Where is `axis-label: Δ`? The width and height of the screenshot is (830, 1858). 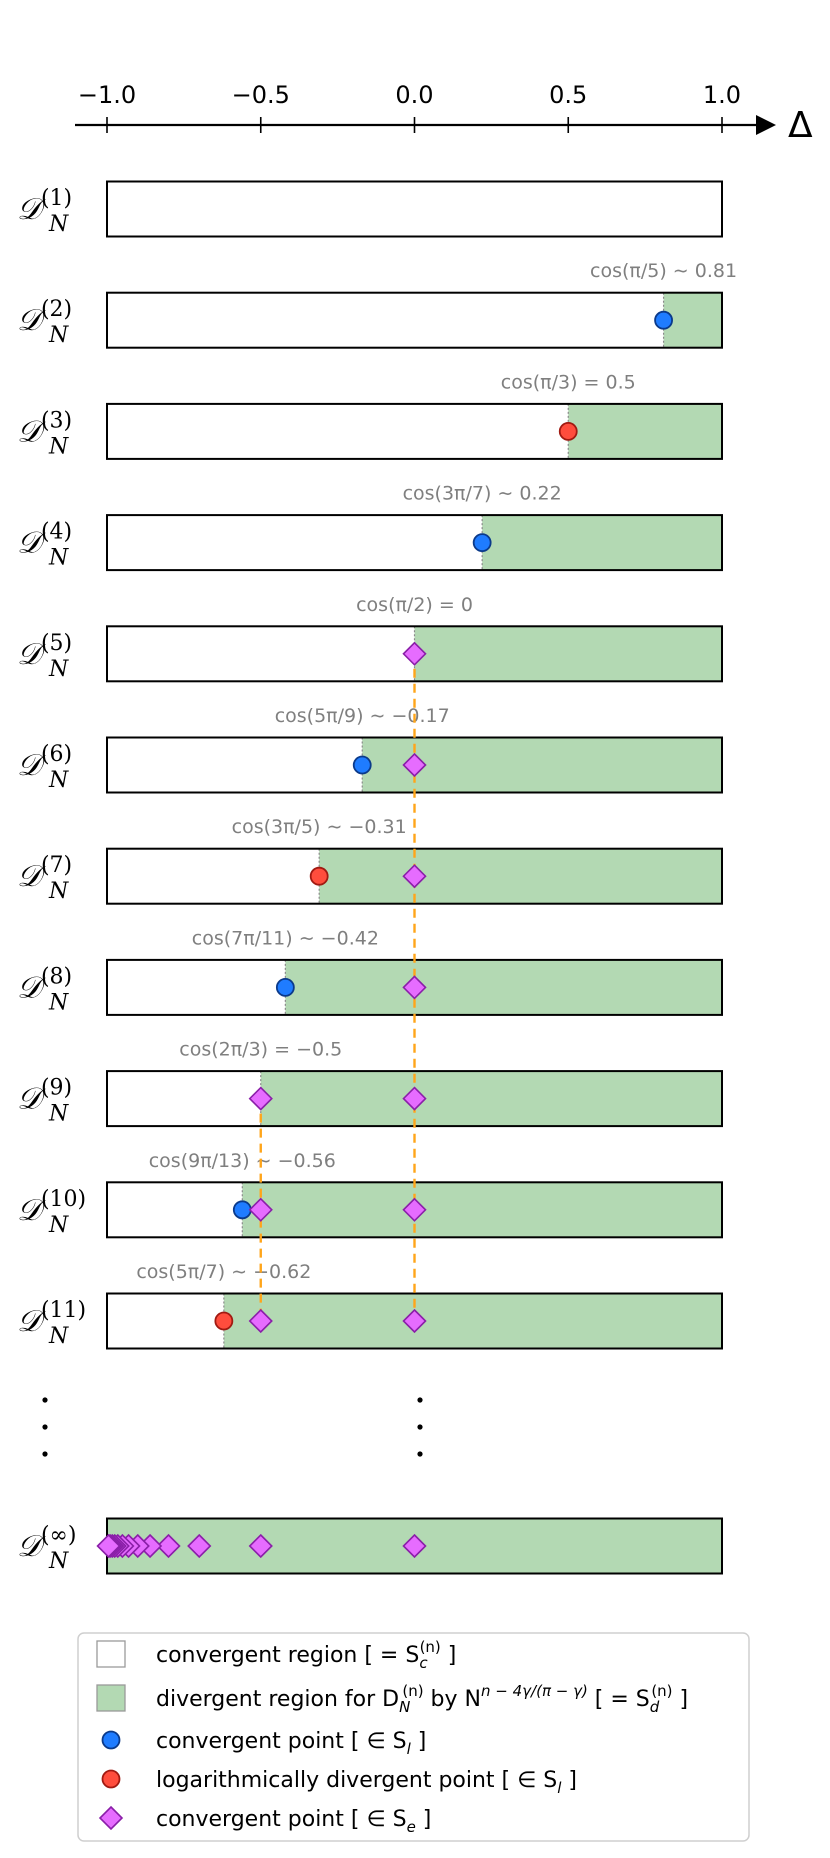
axis-label: Δ is located at coordinates (800, 125).